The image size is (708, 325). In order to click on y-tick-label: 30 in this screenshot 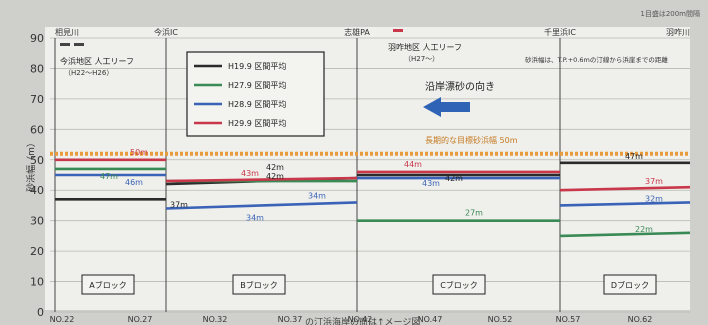, I will do `click(37, 221)`.